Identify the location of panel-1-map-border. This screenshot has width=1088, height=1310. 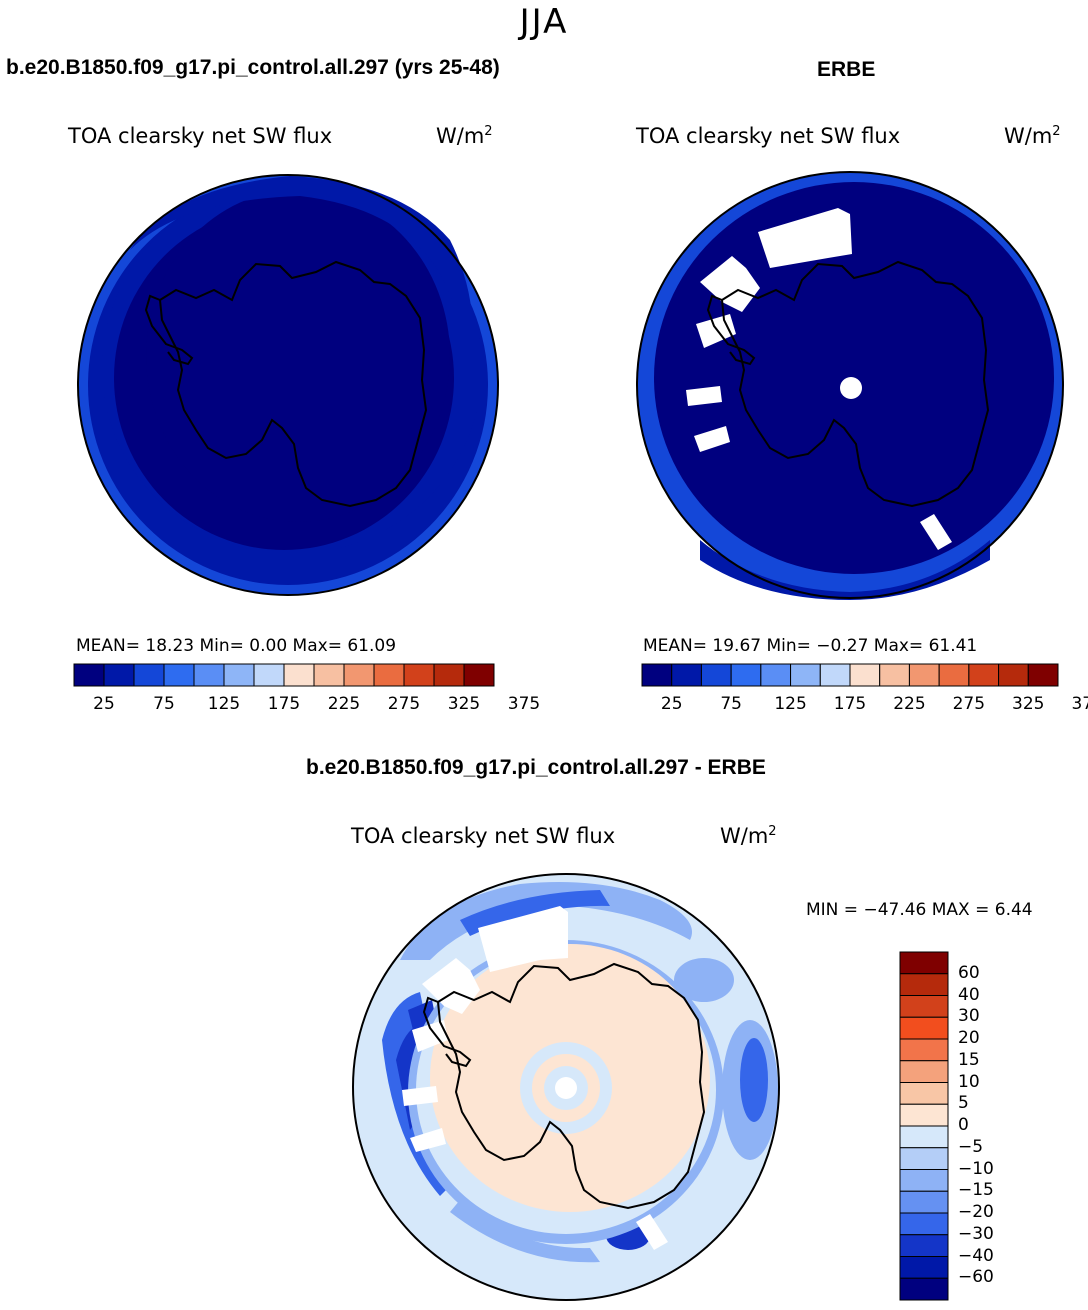
(288, 385).